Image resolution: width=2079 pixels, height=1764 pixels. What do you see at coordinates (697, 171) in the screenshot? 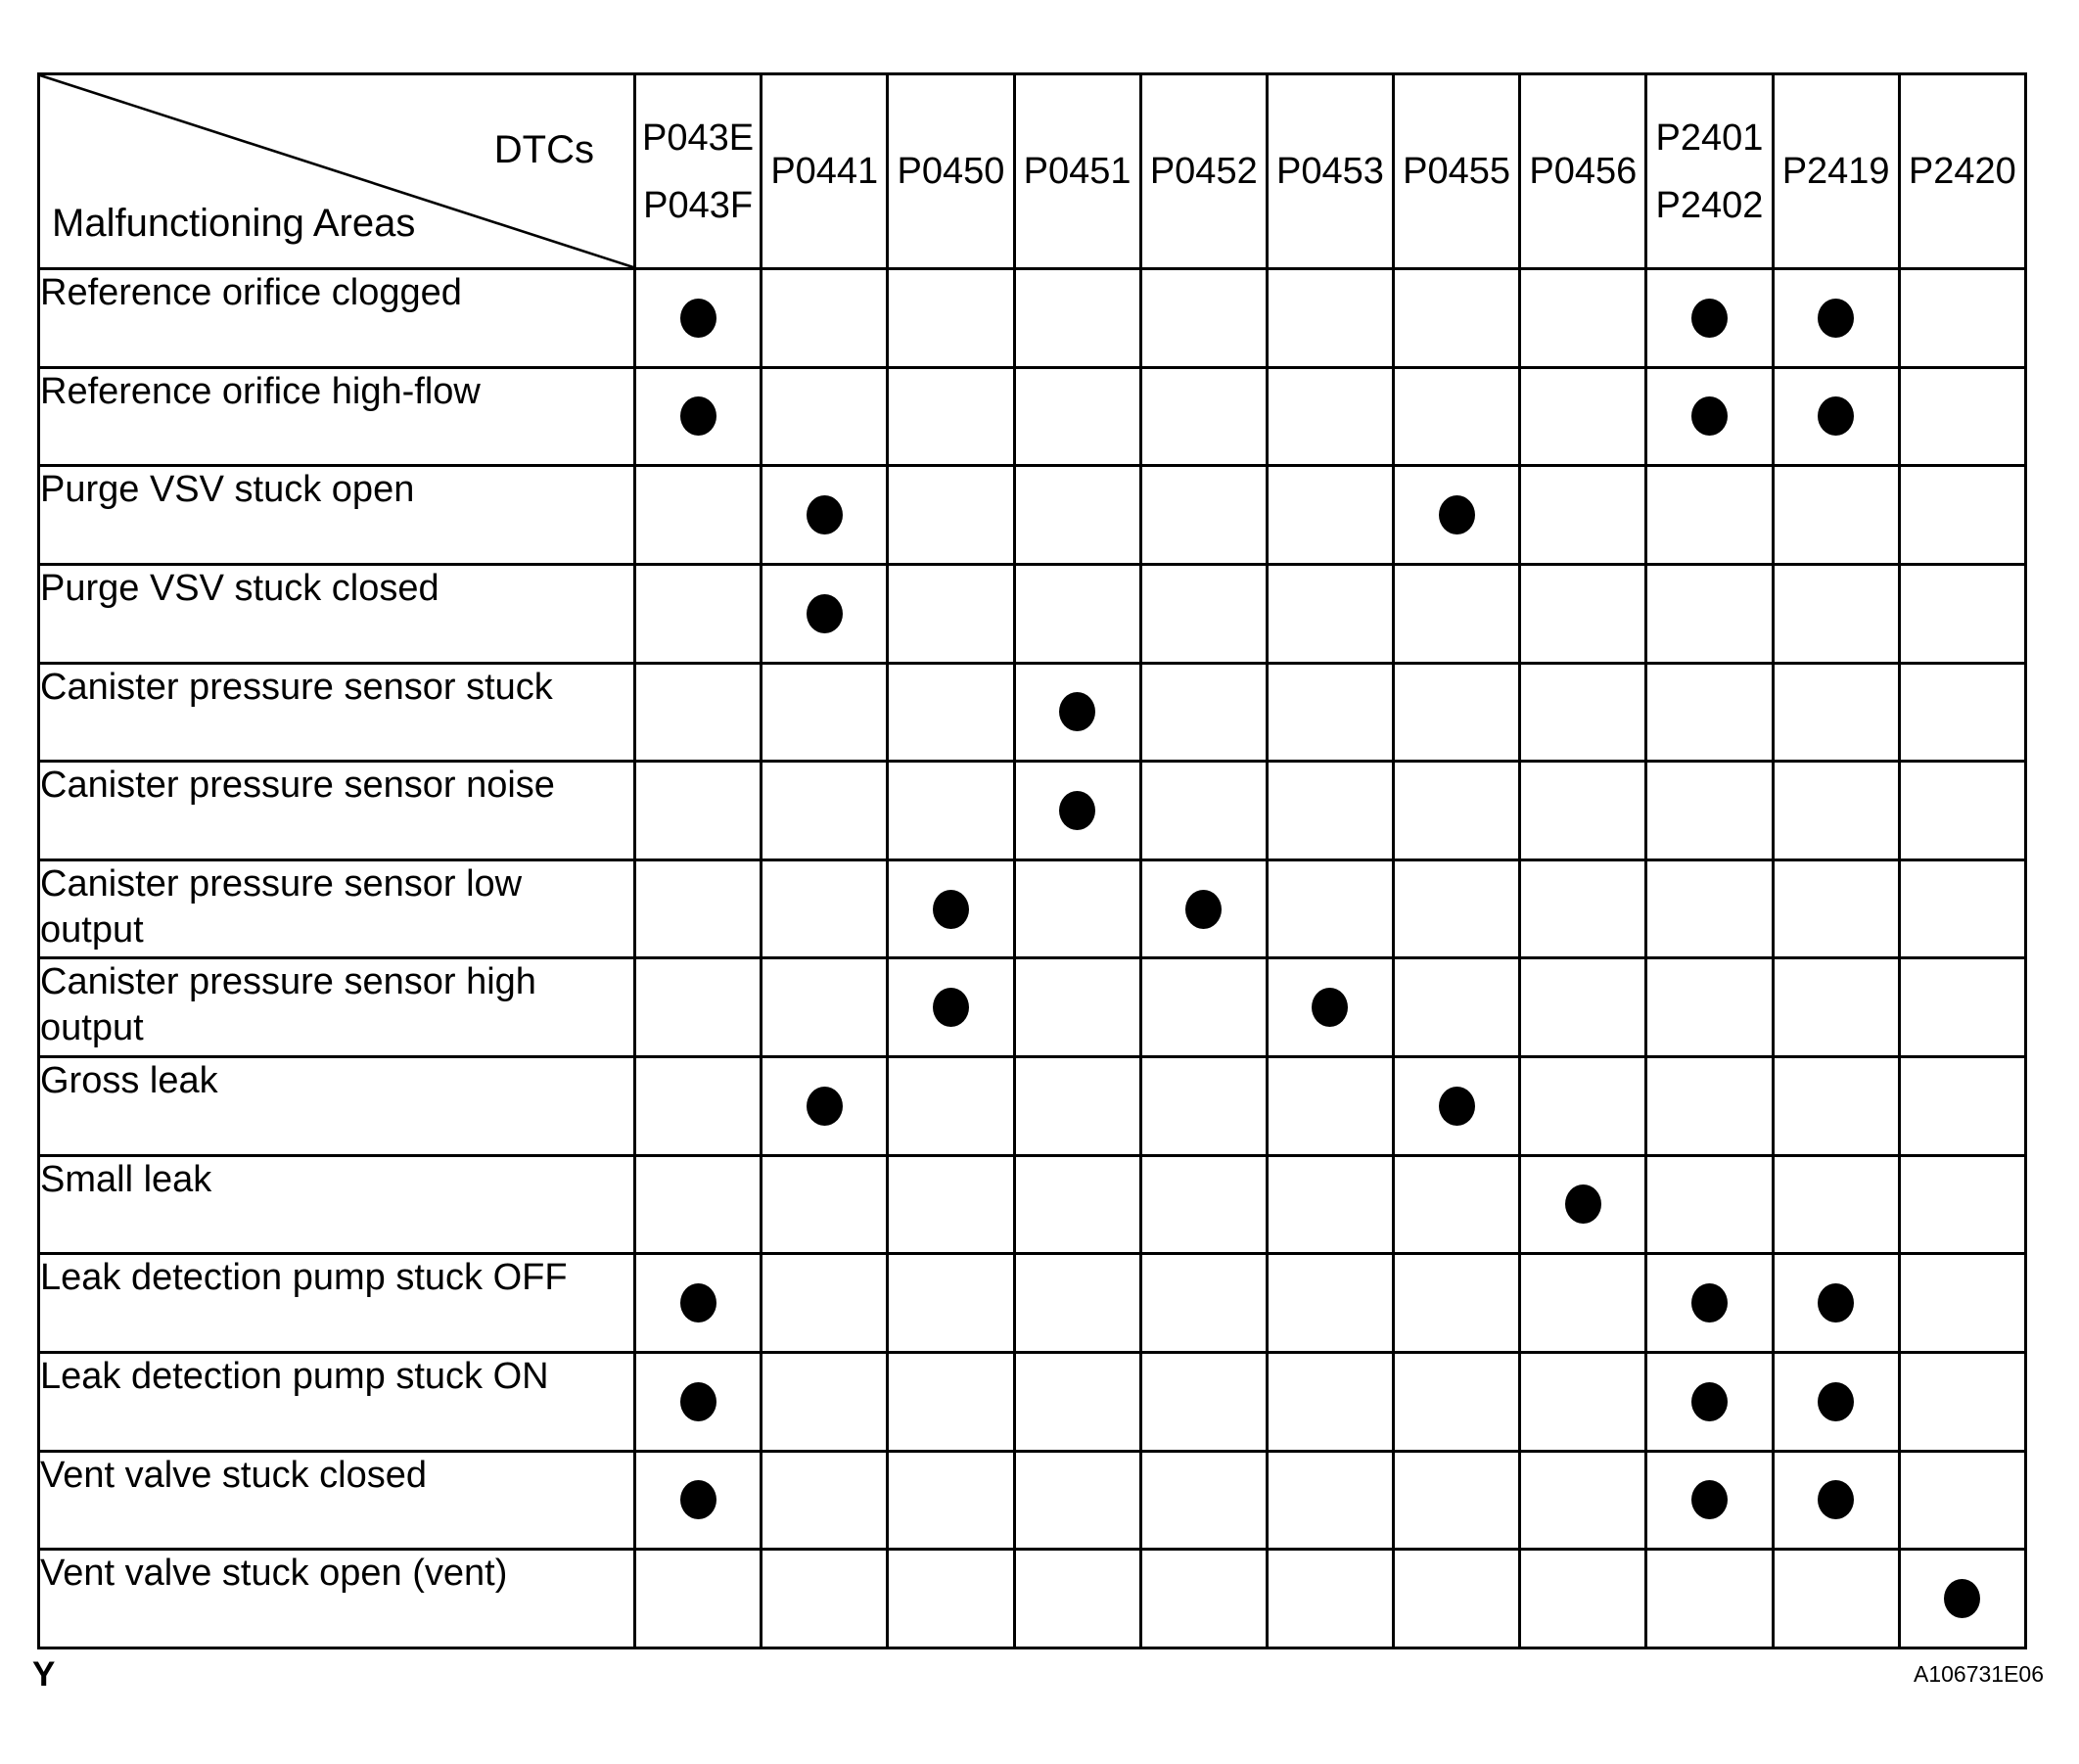
I see `column-header-P043E-P043F: P043E P043F` at bounding box center [697, 171].